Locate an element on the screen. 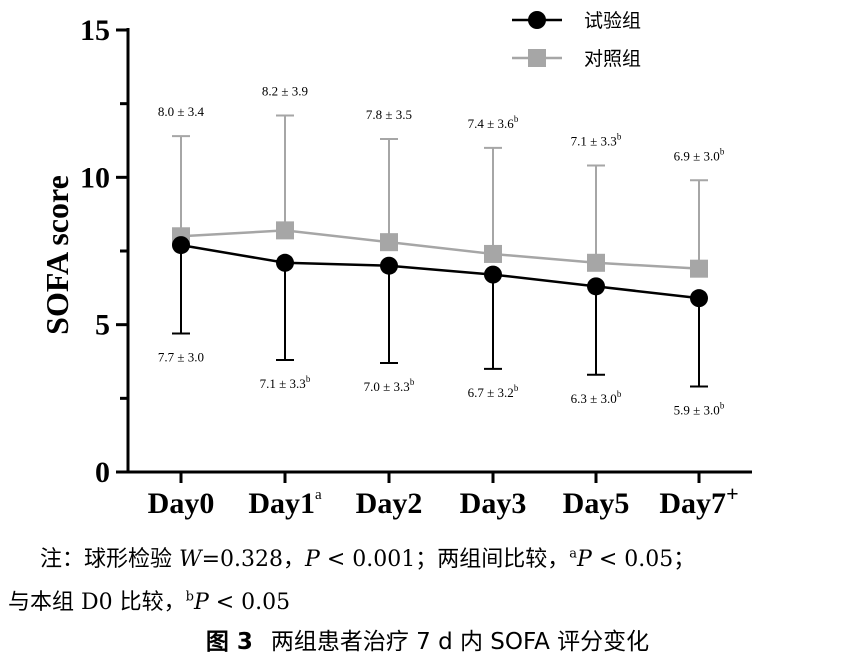 This screenshot has width=855, height=661. data-label: 6.9 ± 3.0b is located at coordinates (699, 154).